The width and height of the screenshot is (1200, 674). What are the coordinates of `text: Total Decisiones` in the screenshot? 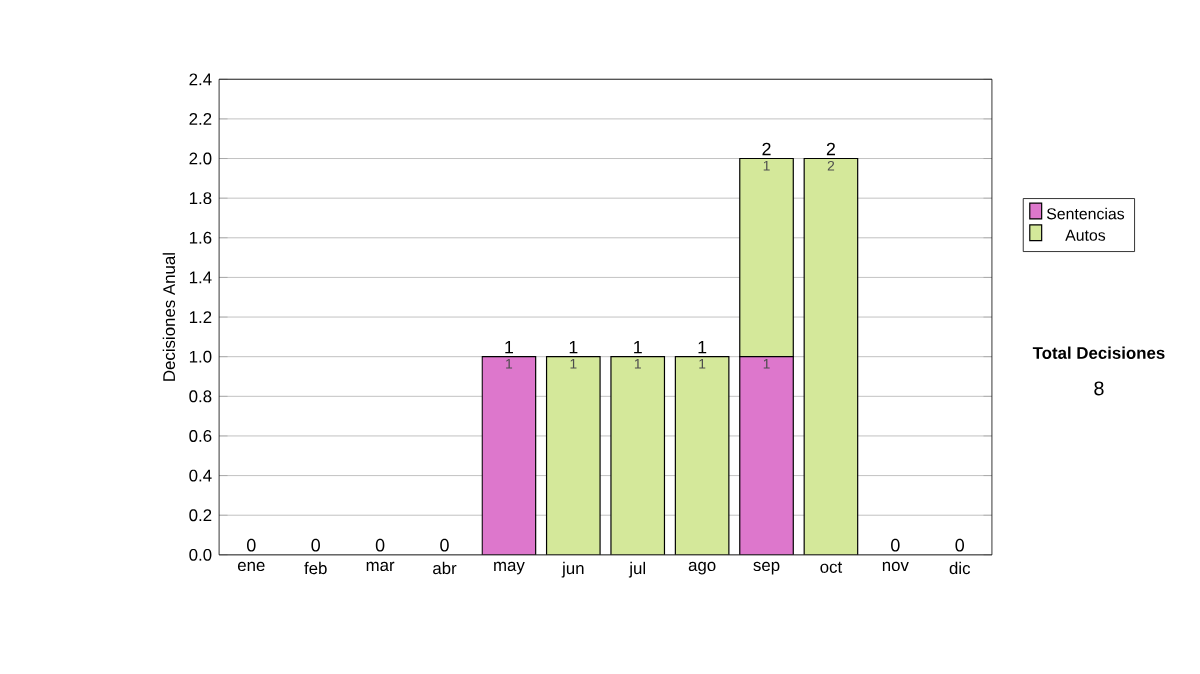 It's located at (1098, 353).